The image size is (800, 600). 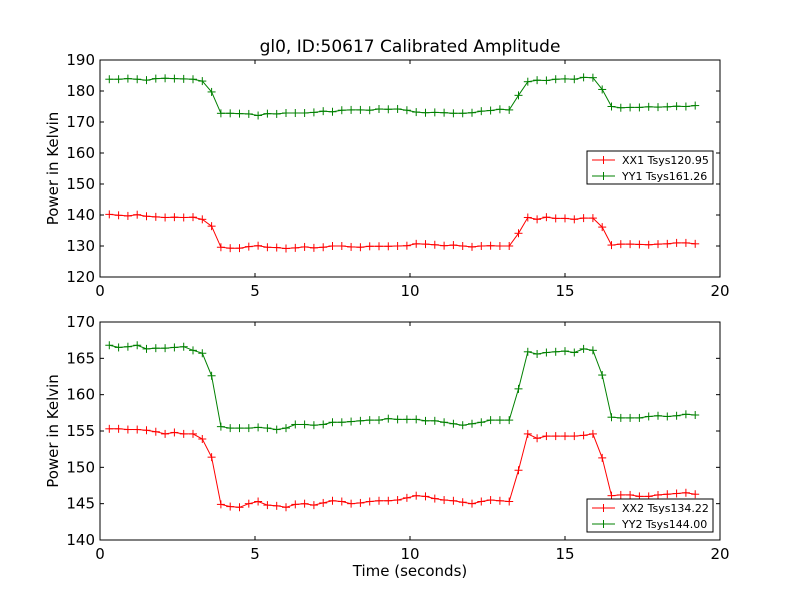 I want to click on y-tick-label: 140, so click(x=80, y=215).